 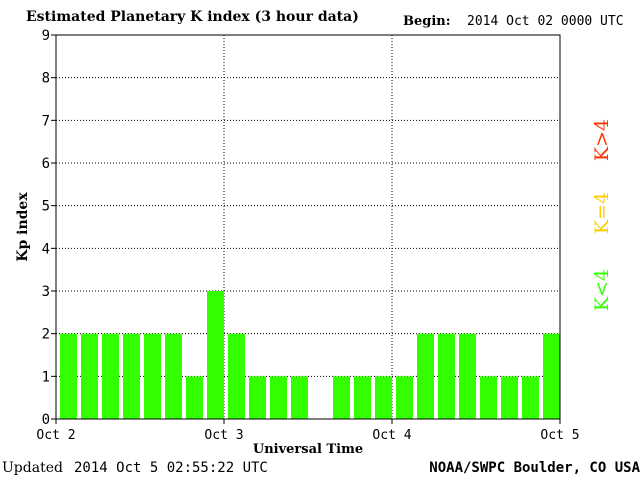 I want to click on x-tick-label: Oct 4, so click(x=391, y=435).